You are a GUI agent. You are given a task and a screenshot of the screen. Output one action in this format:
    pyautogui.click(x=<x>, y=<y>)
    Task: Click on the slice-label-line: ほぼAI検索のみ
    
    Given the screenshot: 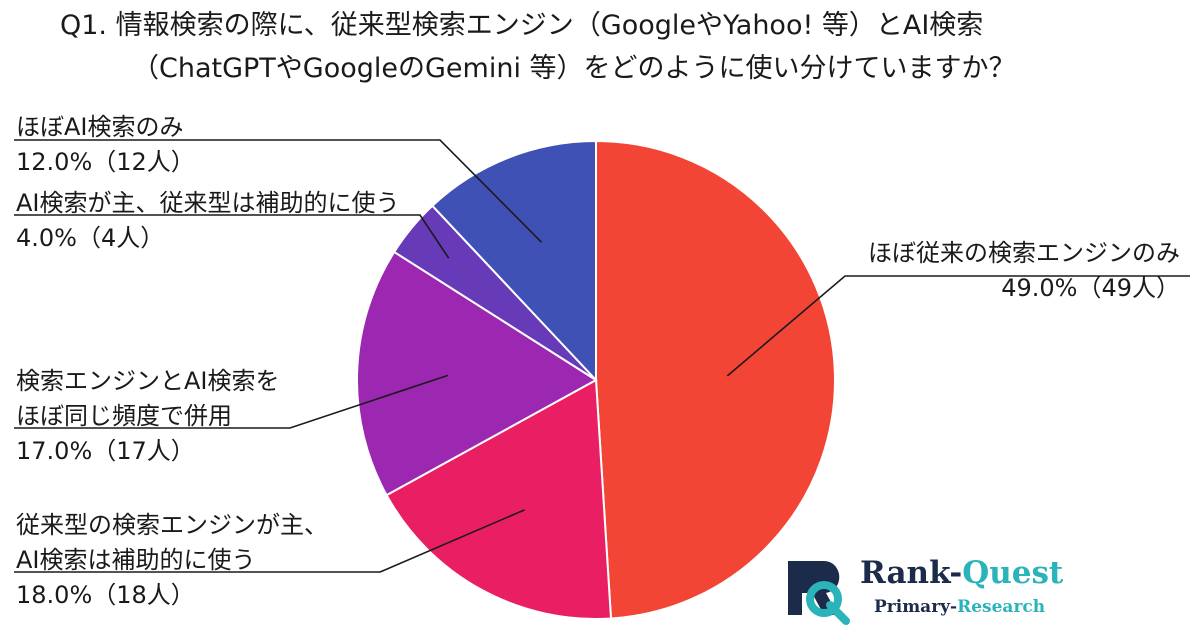 What is the action you would take?
    pyautogui.click(x=100, y=127)
    